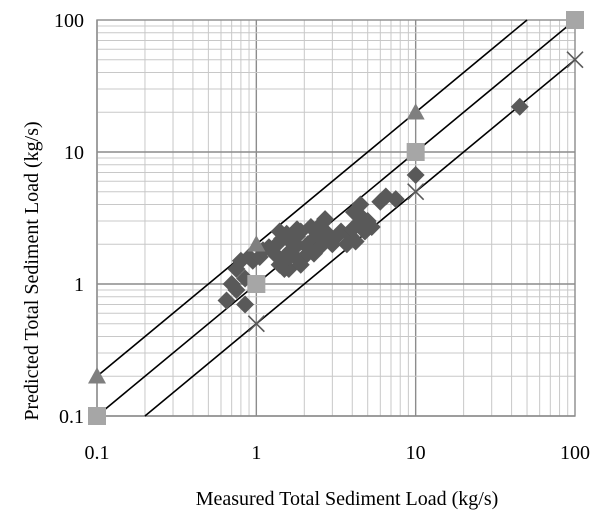 The width and height of the screenshot is (603, 514). I want to click on y-tick-label: 0.1, so click(71, 417).